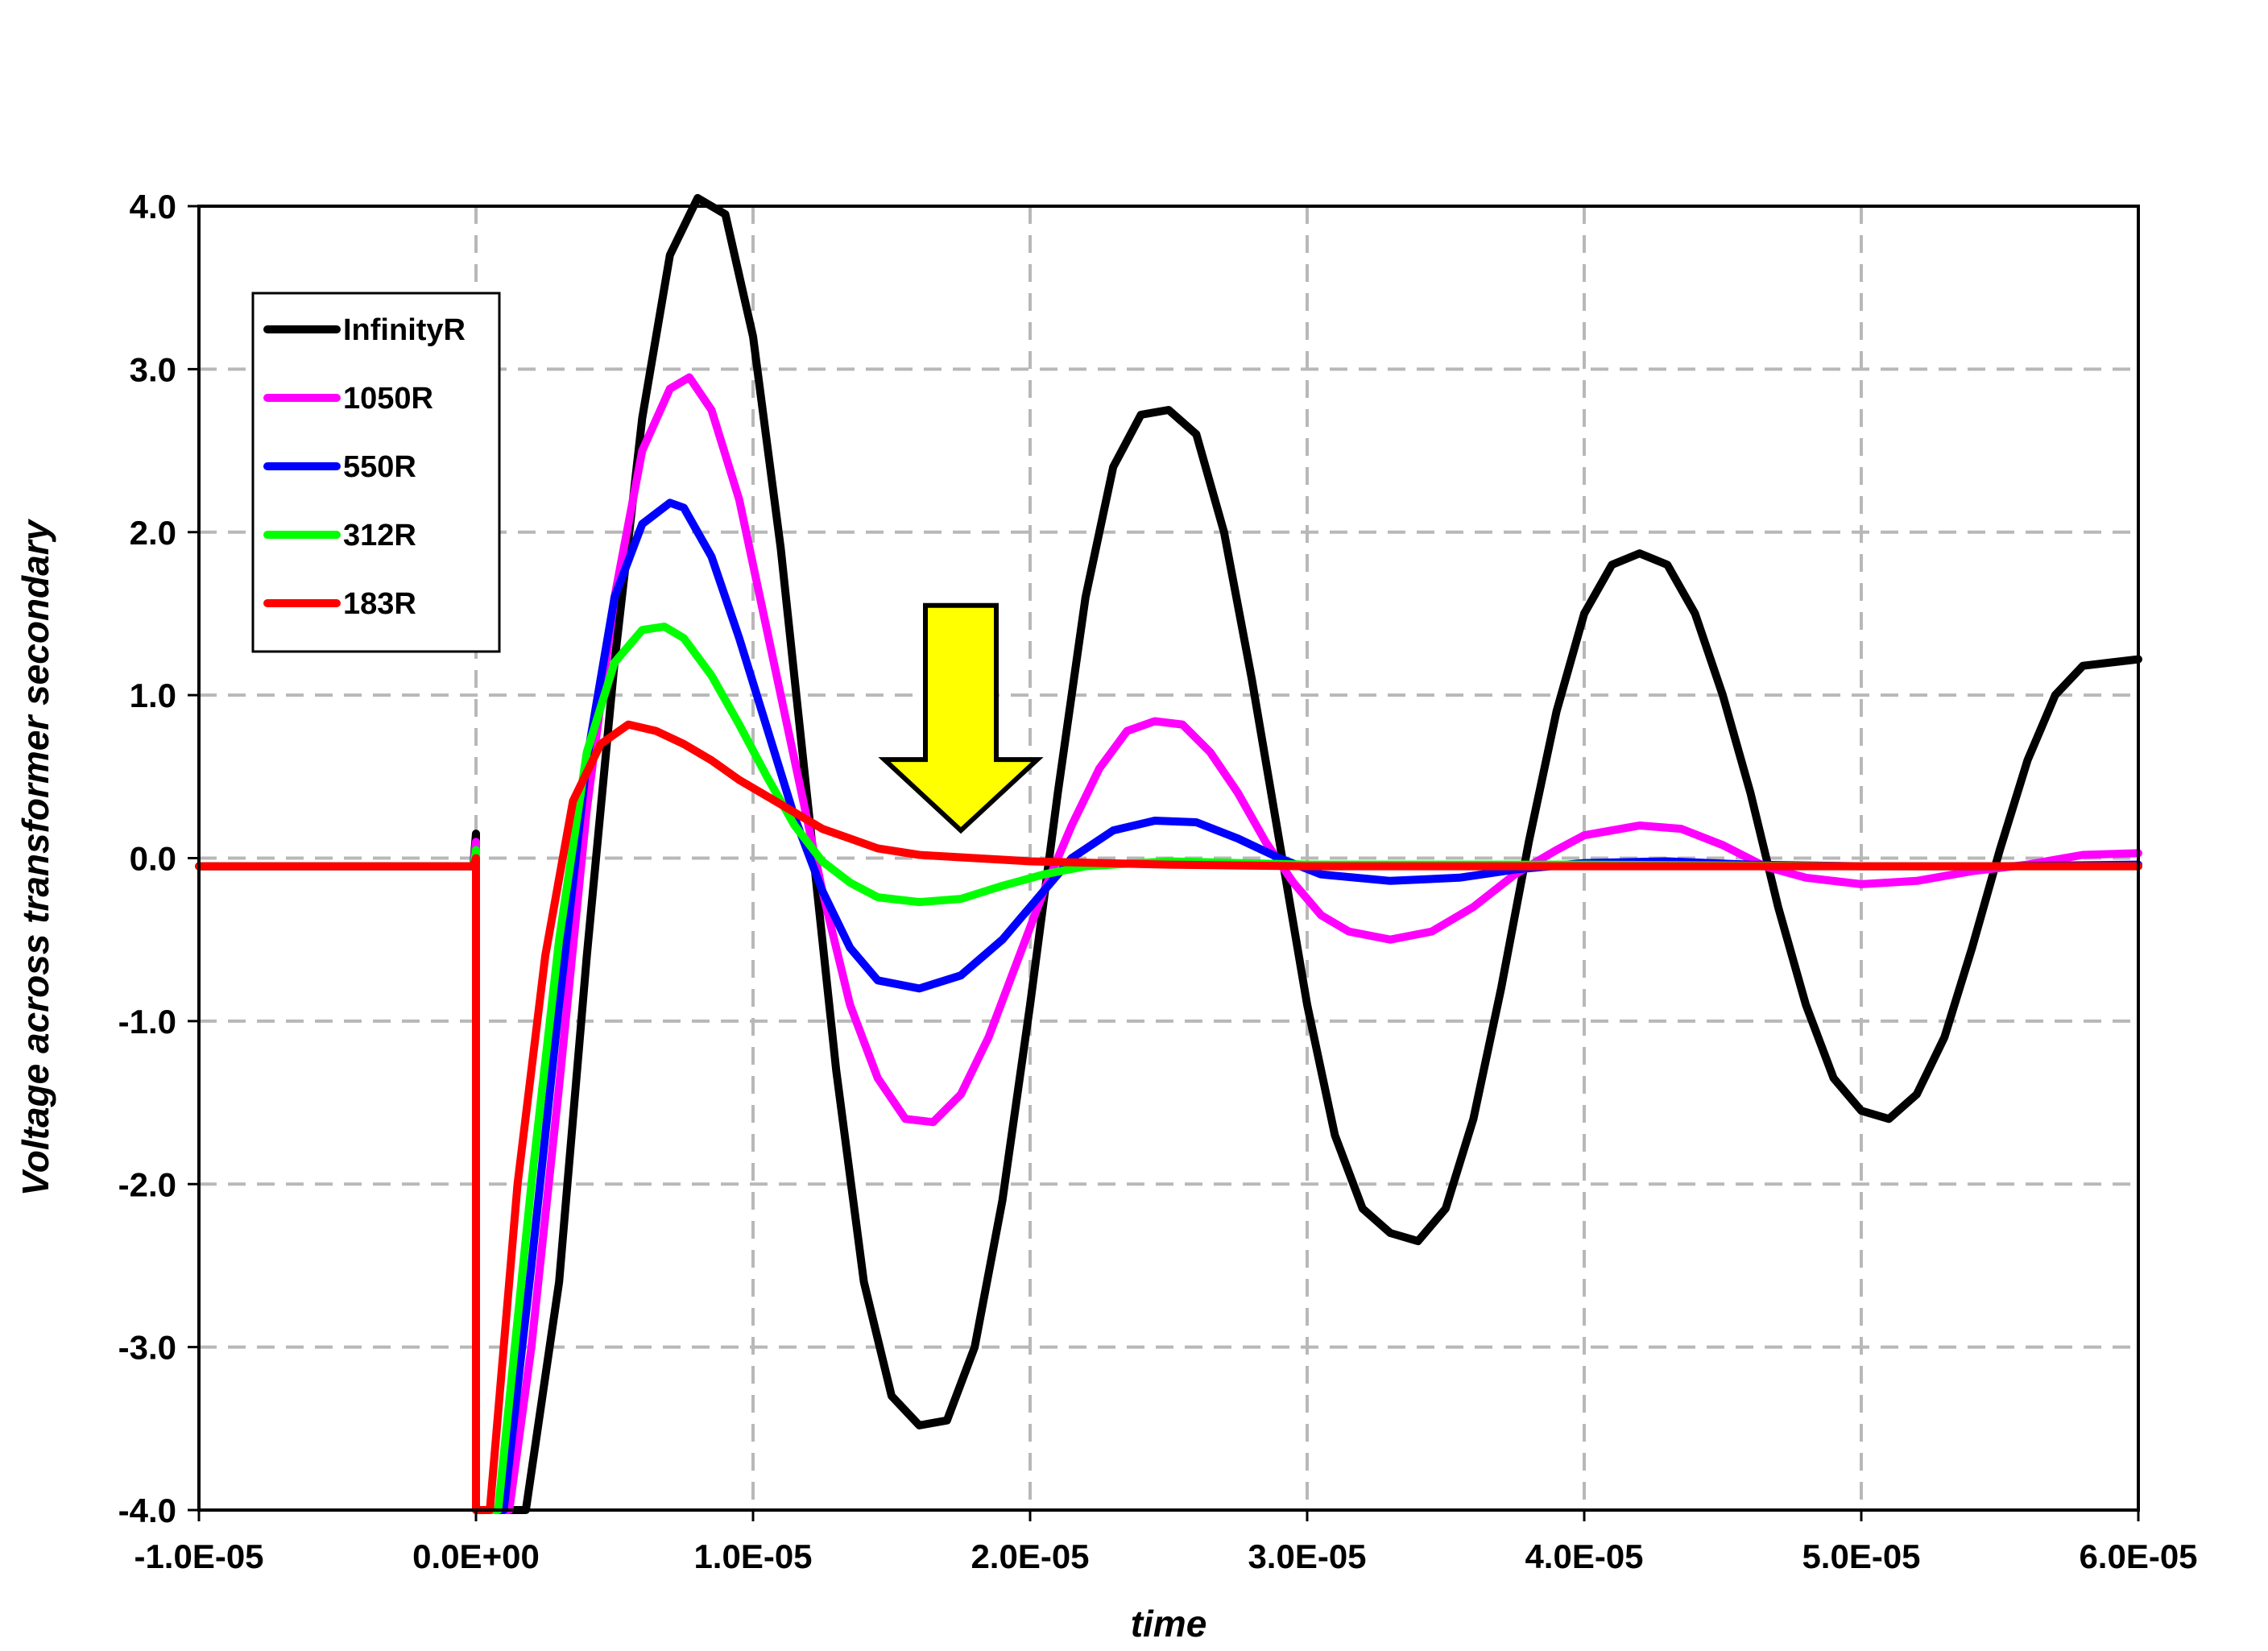 The height and width of the screenshot is (1651, 2268). Describe the element at coordinates (153, 859) in the screenshot. I see `y-tick-label: 0.0` at that location.